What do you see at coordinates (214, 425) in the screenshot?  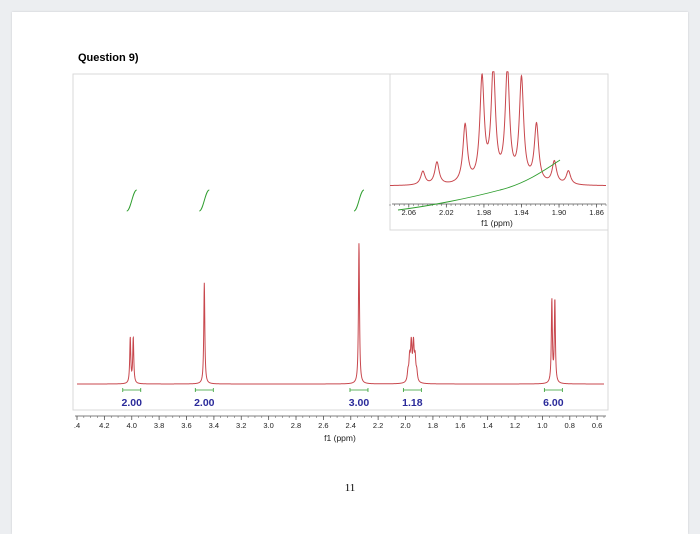 I see `main-tick-label: 3.4` at bounding box center [214, 425].